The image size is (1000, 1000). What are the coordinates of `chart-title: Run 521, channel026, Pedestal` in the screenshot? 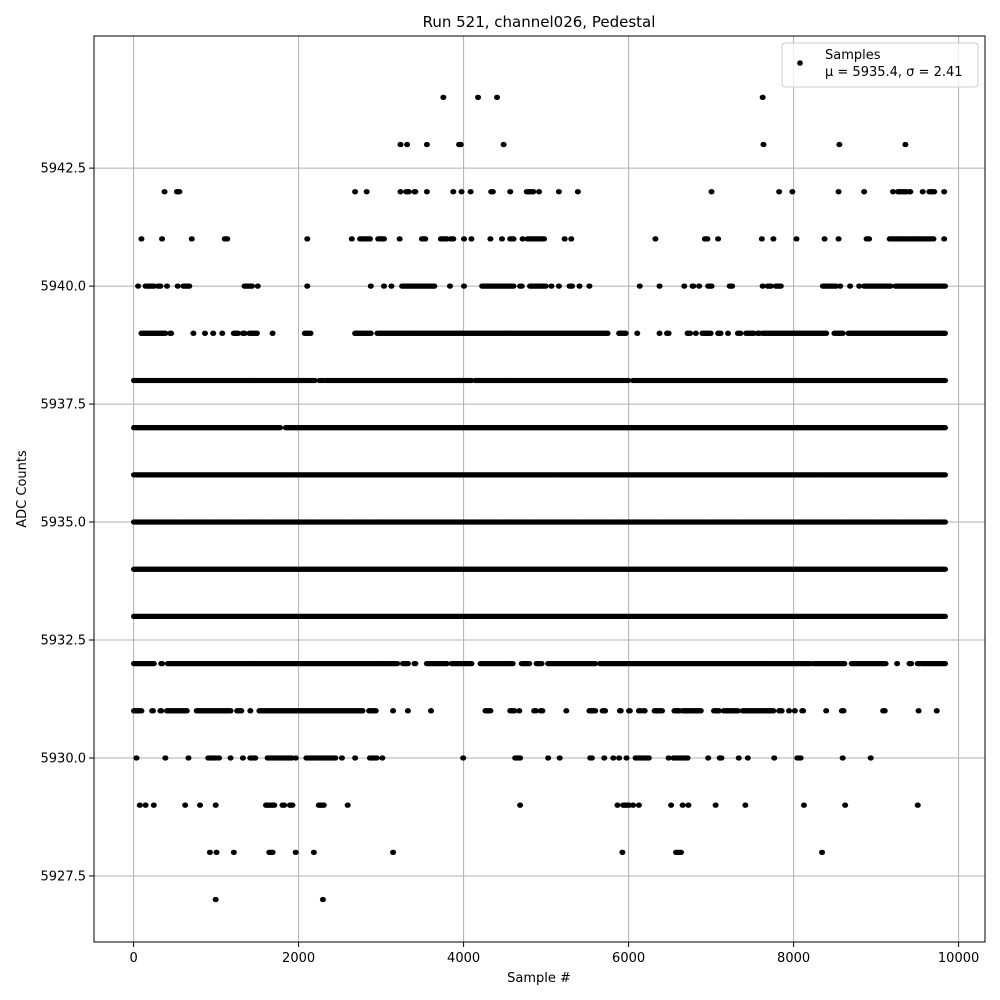 It's located at (539, 22).